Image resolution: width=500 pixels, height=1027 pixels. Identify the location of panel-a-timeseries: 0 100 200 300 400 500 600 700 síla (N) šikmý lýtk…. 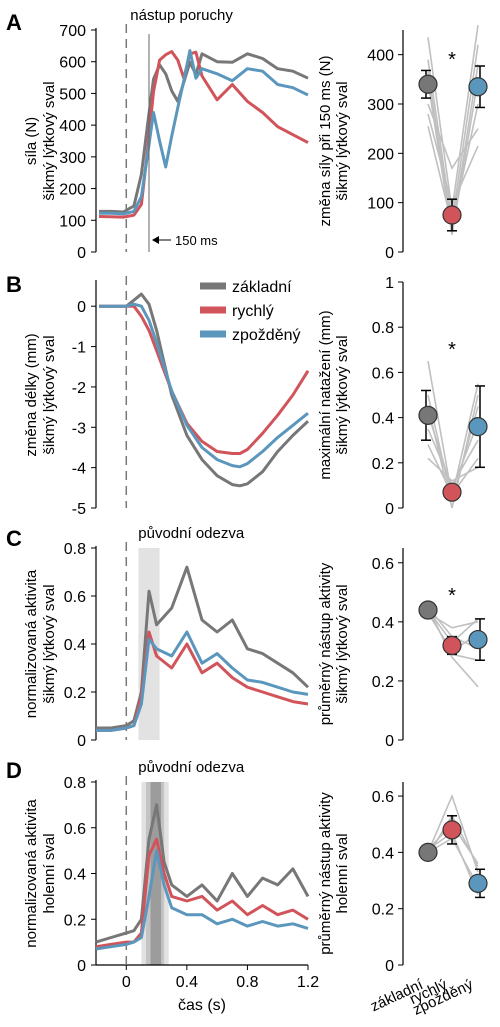
(166, 134).